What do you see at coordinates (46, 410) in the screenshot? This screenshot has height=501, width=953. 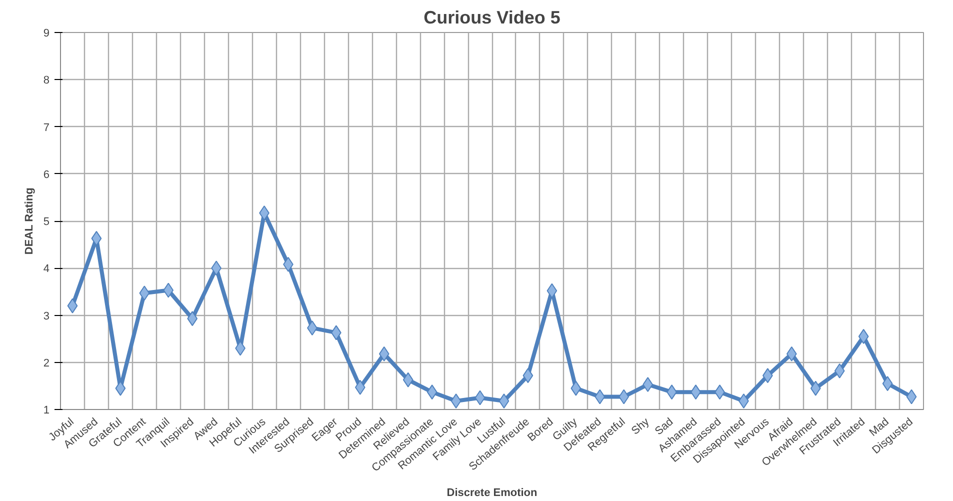 I see `y-tick-label: 1` at bounding box center [46, 410].